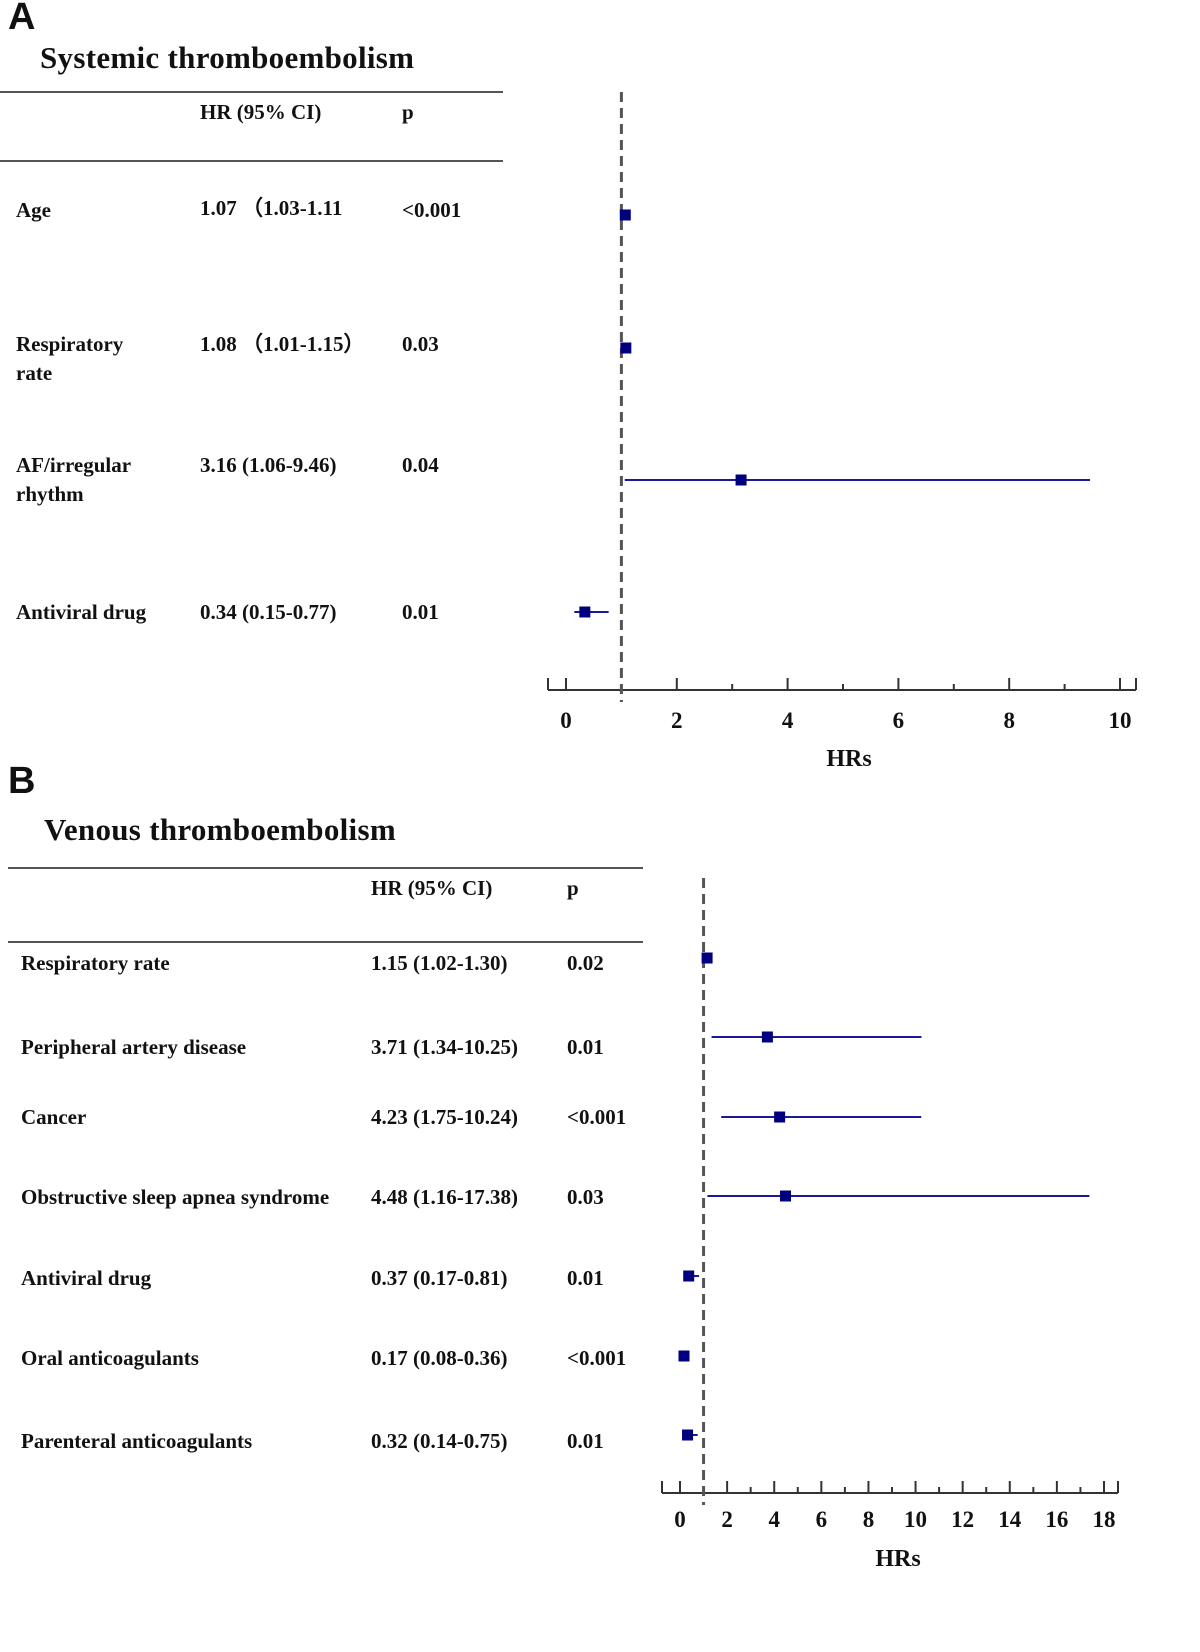 The image size is (1200, 1652). What do you see at coordinates (680, 1519) in the screenshot?
I see `panel-b-x-tick-label: 0` at bounding box center [680, 1519].